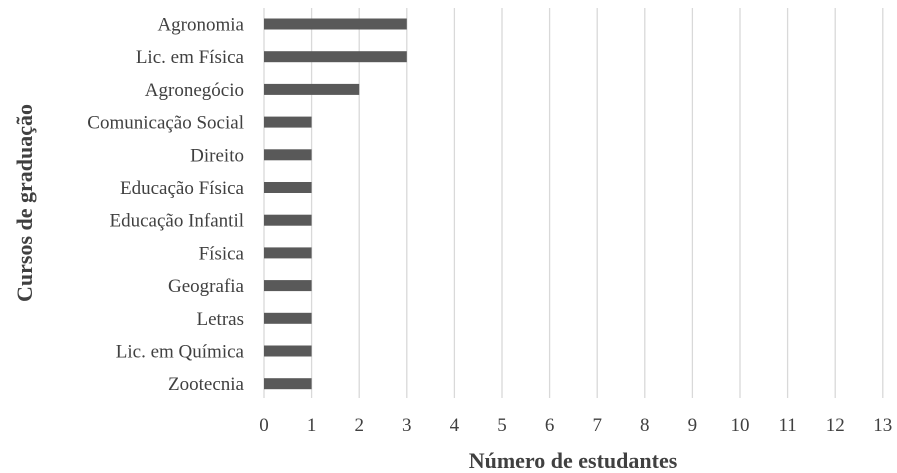 The image size is (897, 473). What do you see at coordinates (502, 425) in the screenshot?
I see `x-tick-label: 5` at bounding box center [502, 425].